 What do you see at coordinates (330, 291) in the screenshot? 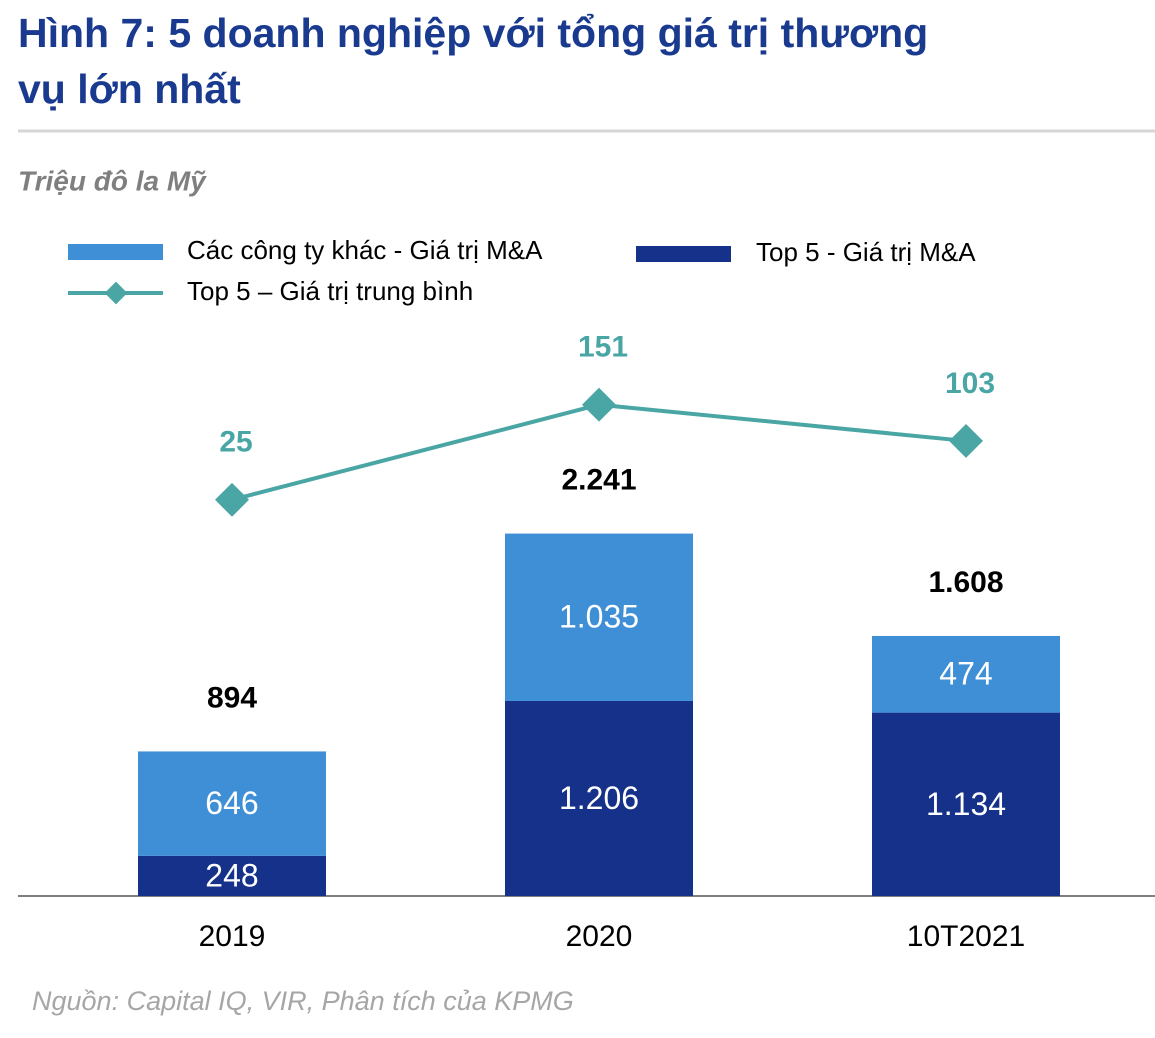
I see `legend-label: Top 5 – Giá trị trung bình` at bounding box center [330, 291].